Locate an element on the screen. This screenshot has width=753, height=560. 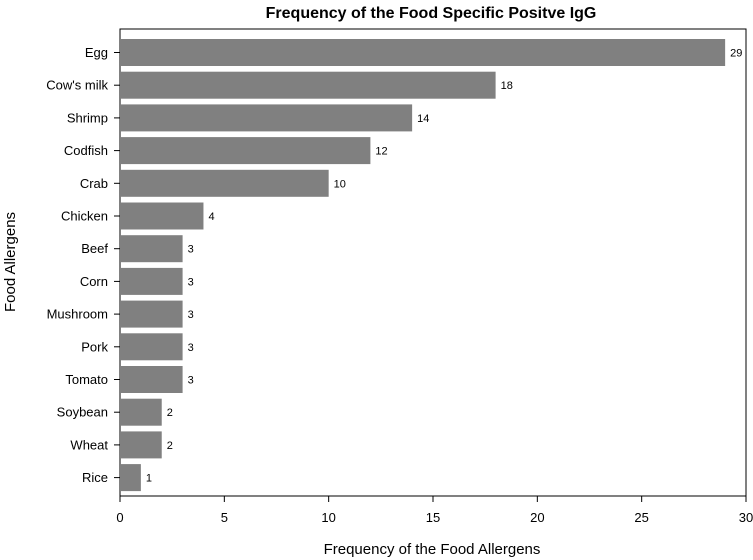
category-tick-label: Soybean is located at coordinates (82, 412).